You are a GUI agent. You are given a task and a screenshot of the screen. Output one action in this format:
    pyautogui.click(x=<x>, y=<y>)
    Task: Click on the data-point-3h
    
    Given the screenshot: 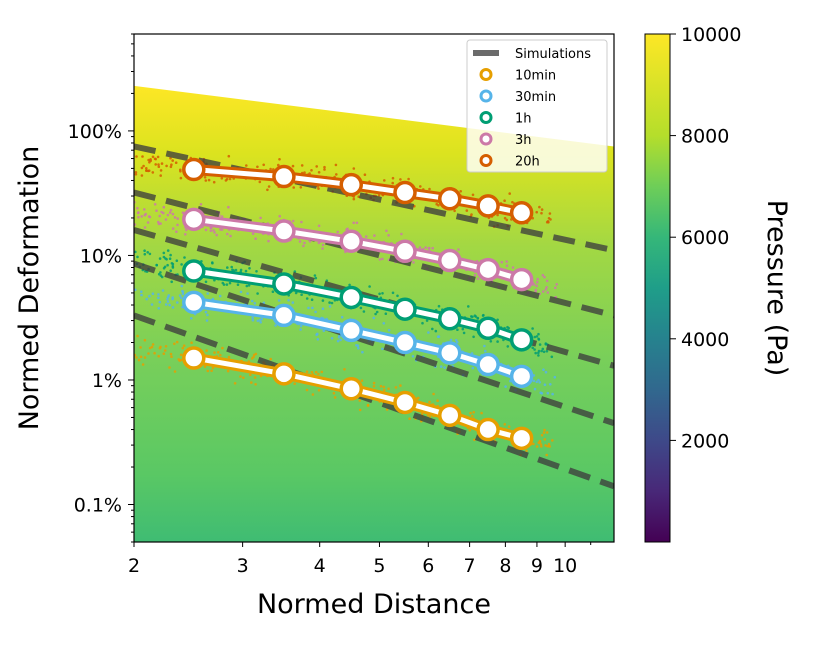 What is the action you would take?
    pyautogui.click(x=351, y=241)
    